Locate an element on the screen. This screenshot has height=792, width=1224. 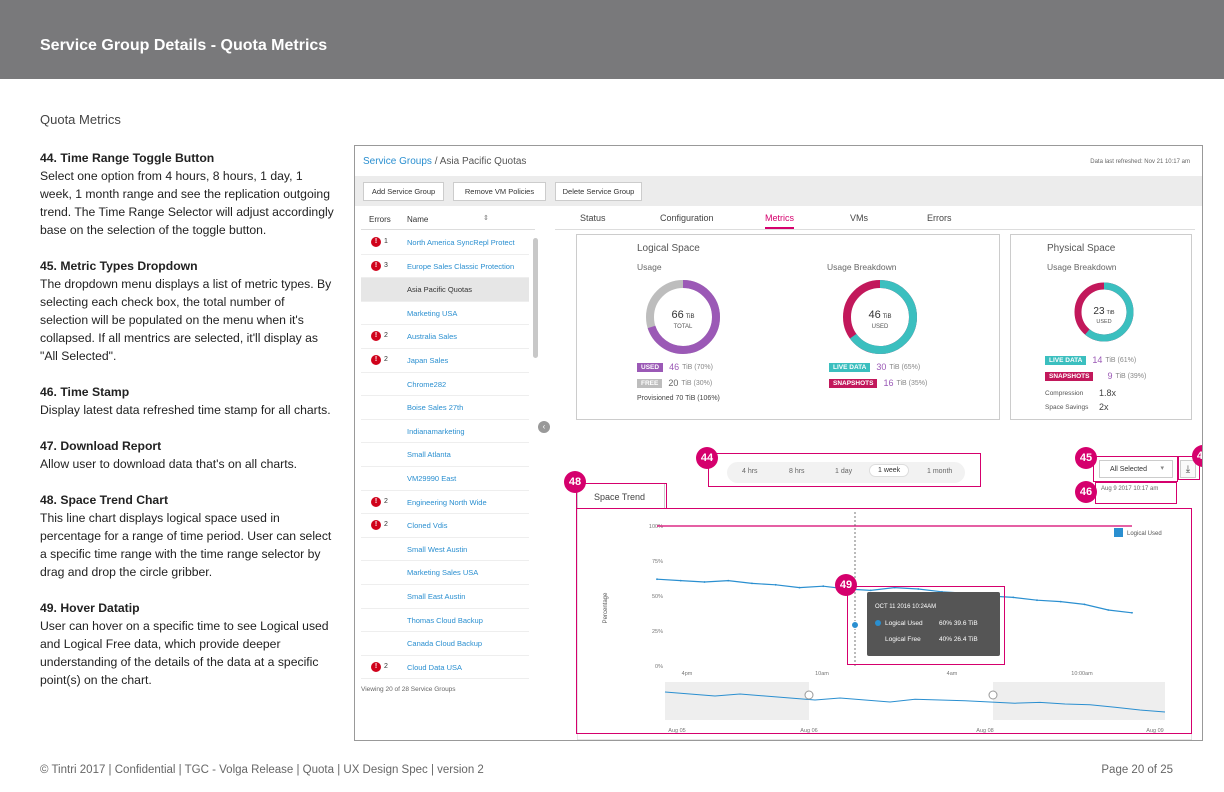
list-item: ! 2 Australia Sales is located at coordinates (445, 337).